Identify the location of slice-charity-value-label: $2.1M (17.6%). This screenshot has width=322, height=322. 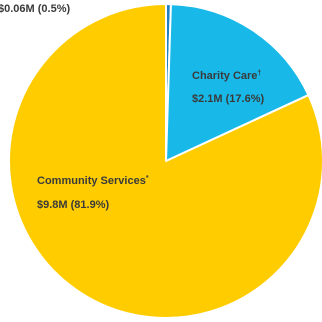
(228, 99).